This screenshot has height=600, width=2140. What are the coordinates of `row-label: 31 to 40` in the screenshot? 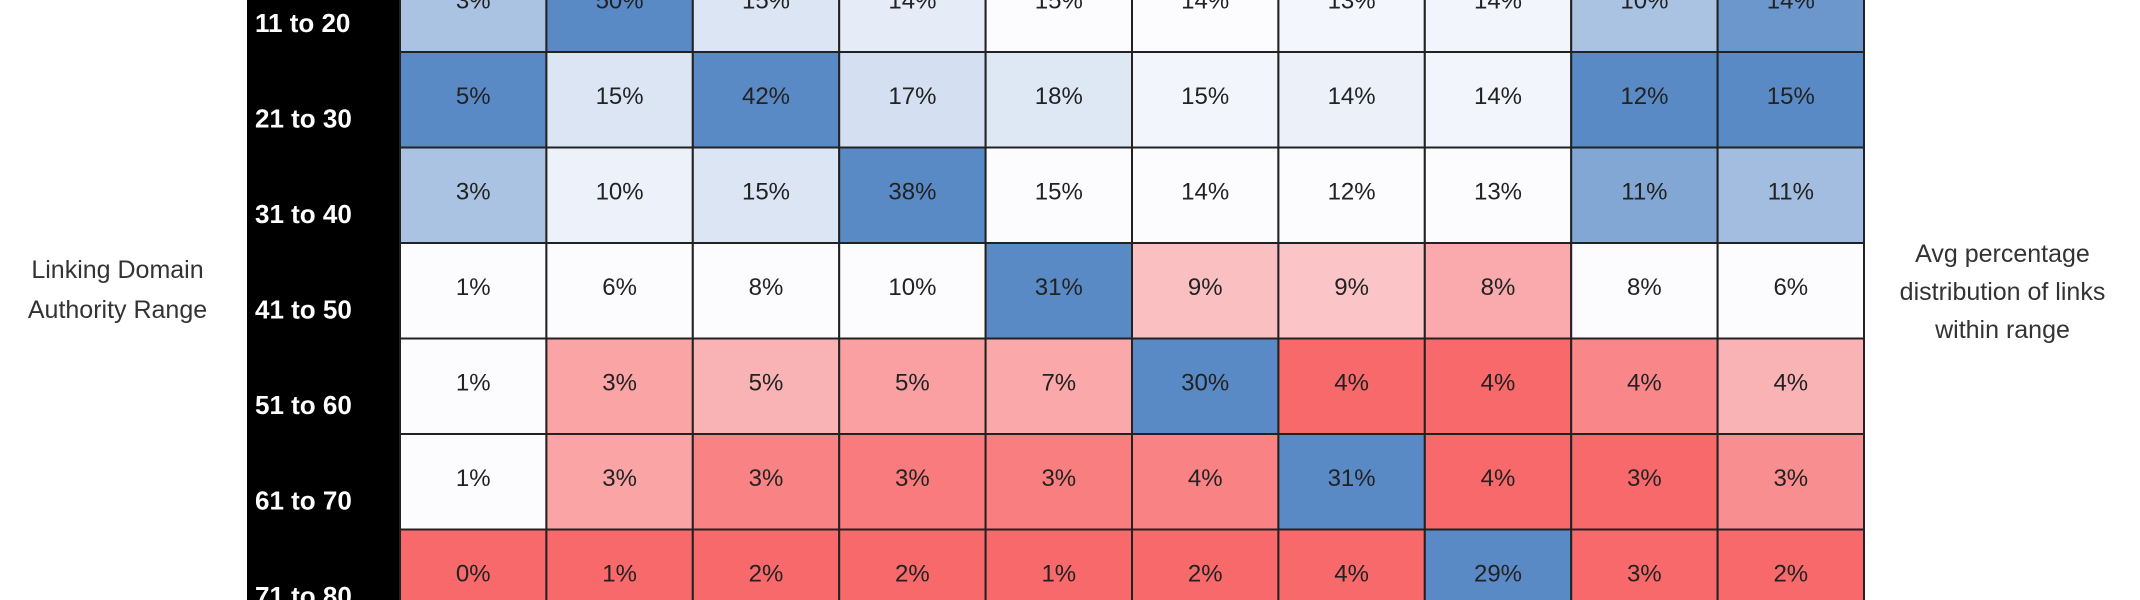 It's located at (303, 214).